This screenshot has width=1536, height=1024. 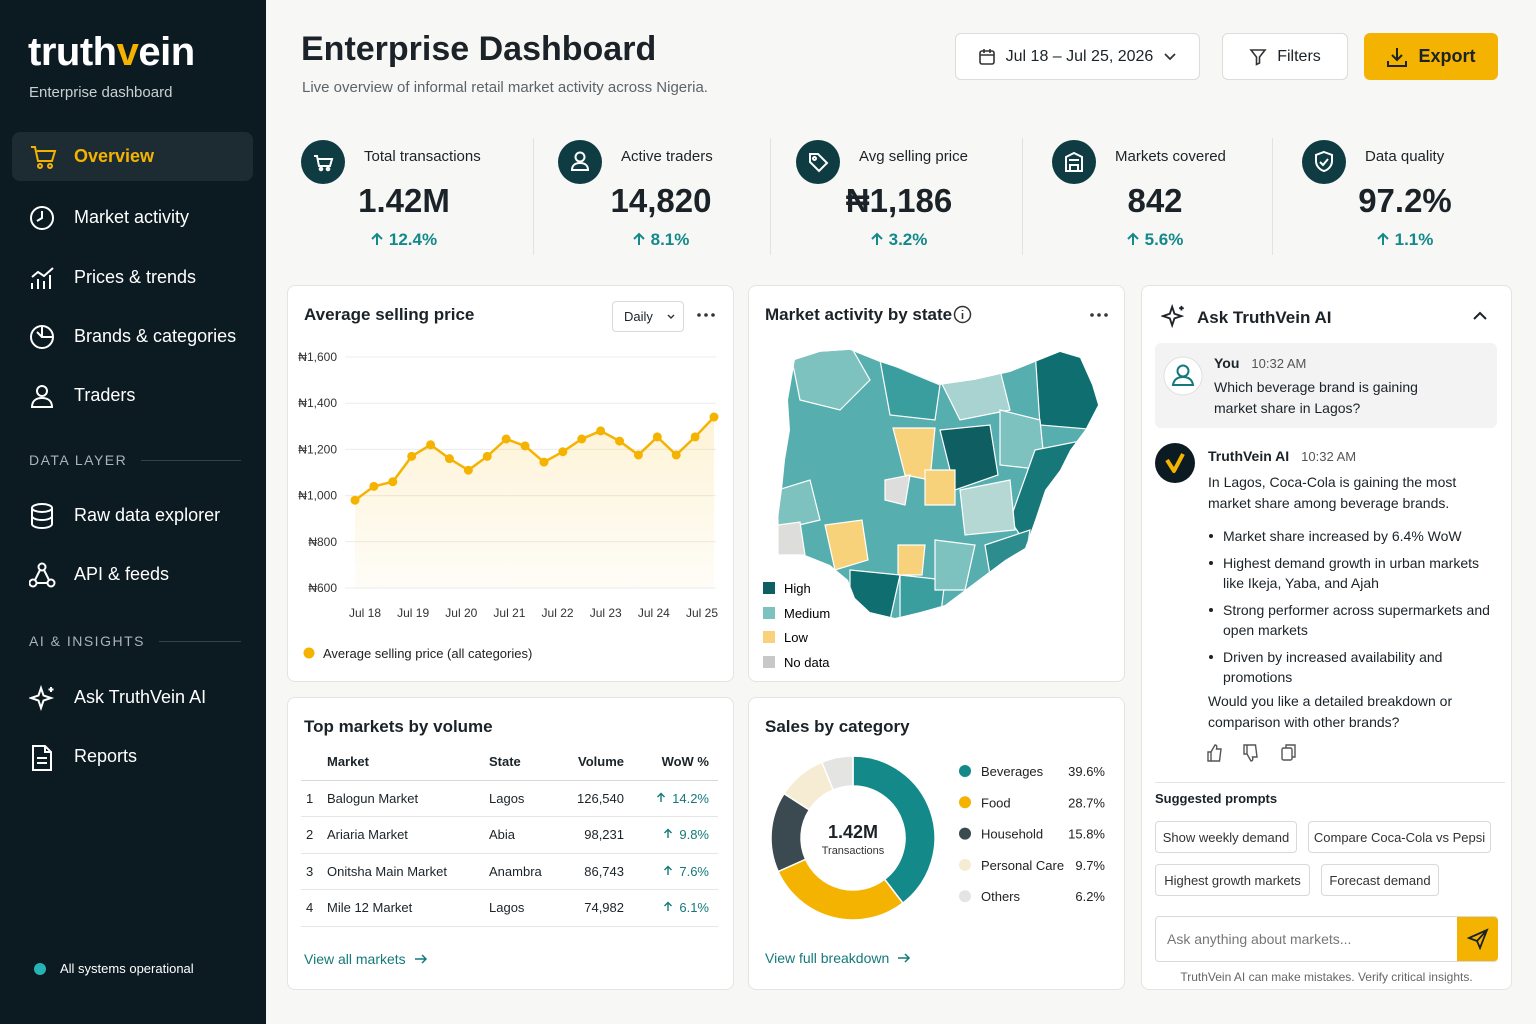 What do you see at coordinates (132, 515) in the screenshot?
I see `nav-item: Raw data explorer` at bounding box center [132, 515].